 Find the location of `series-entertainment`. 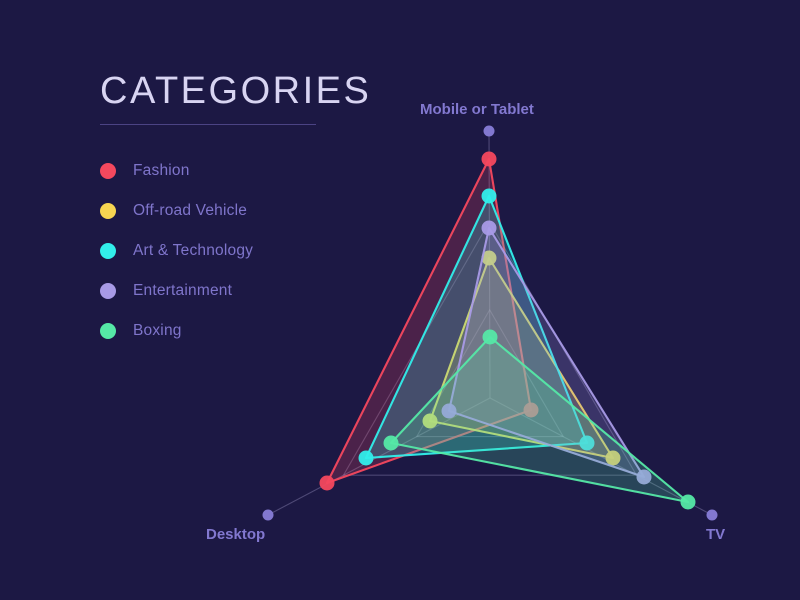

series-entertainment is located at coordinates (546, 352).